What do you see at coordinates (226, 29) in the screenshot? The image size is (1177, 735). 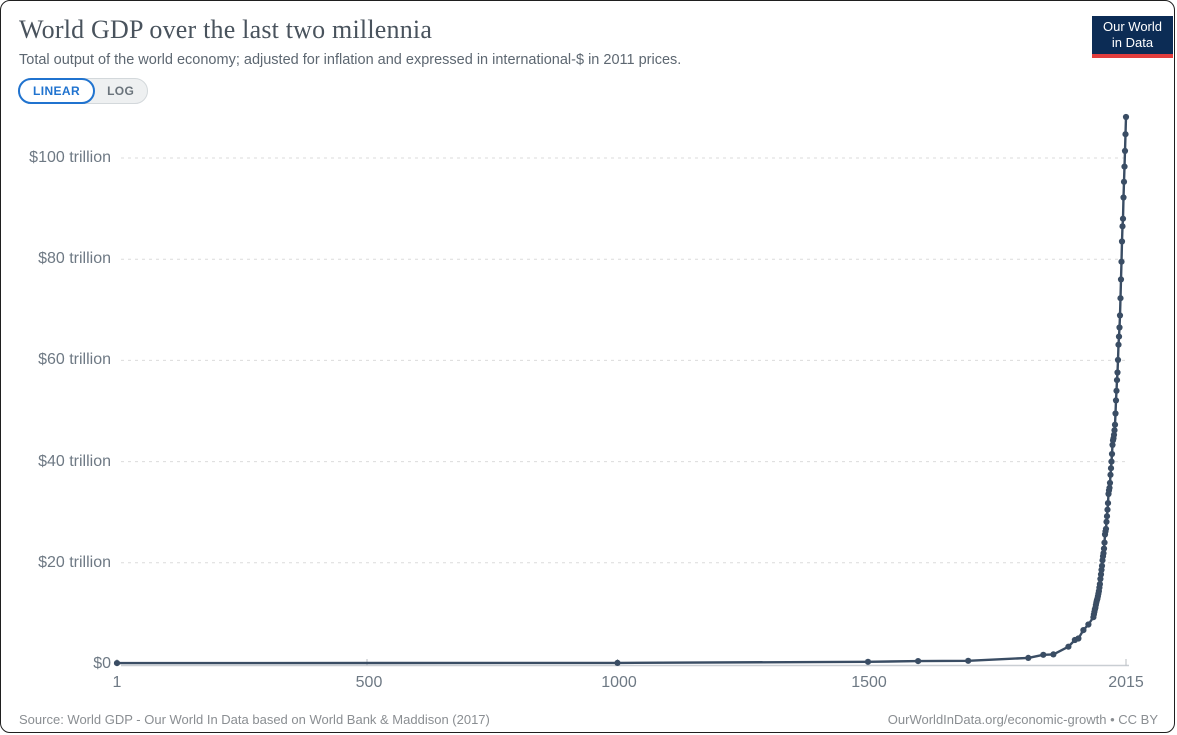 I see `page-title: World GDP over the last two millennia` at bounding box center [226, 29].